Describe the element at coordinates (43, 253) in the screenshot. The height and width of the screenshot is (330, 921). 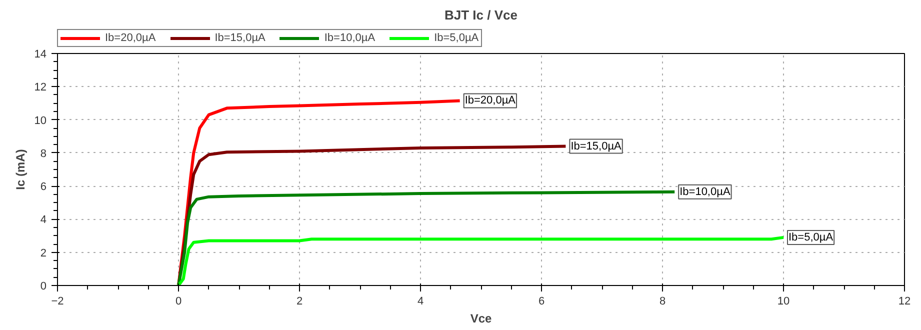
I see `y-tick-label: 2` at that location.